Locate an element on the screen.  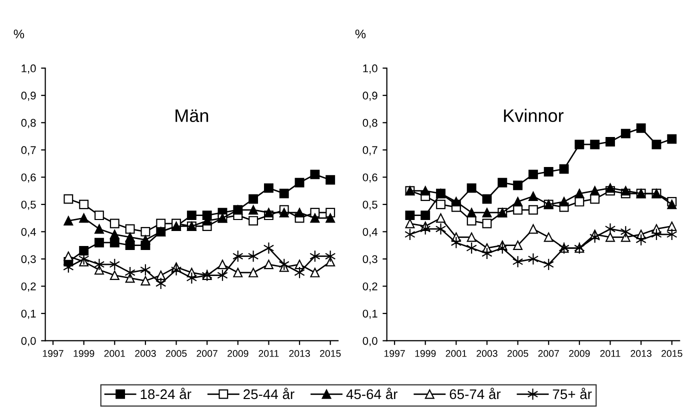
legend-label: 25-44 år is located at coordinates (269, 394).